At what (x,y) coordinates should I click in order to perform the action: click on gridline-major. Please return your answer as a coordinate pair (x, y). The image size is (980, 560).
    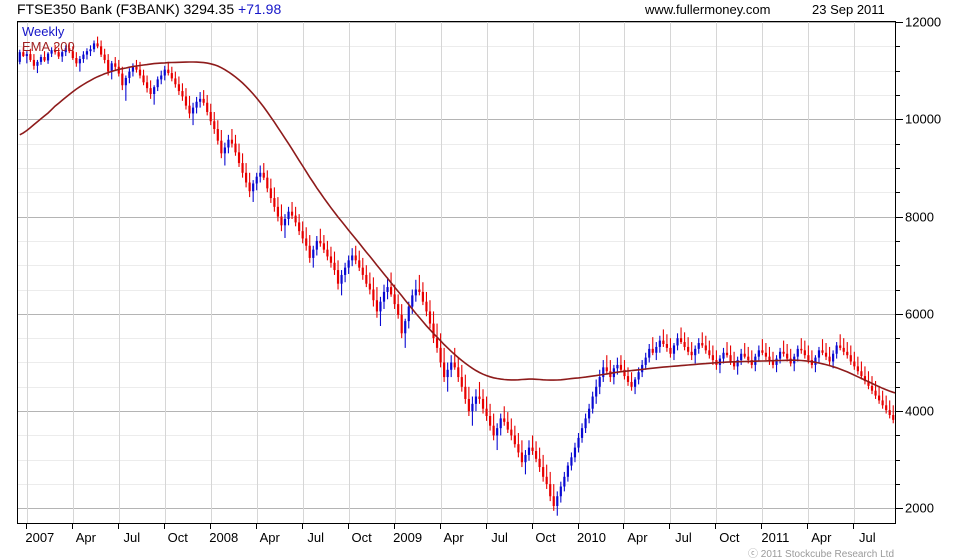
    Looking at the image, I should click on (456, 22).